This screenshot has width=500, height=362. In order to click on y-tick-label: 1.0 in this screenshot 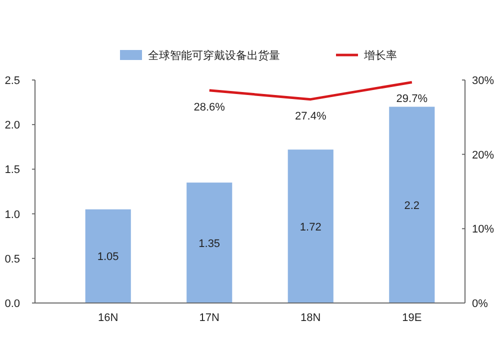, I will do `click(12, 214)`.